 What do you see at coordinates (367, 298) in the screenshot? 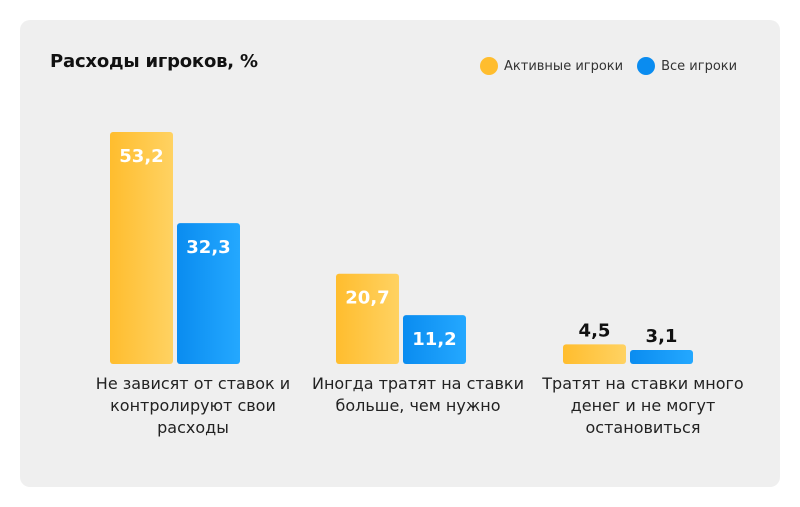
I see `bar-value-label-active-1: 20,7` at bounding box center [367, 298].